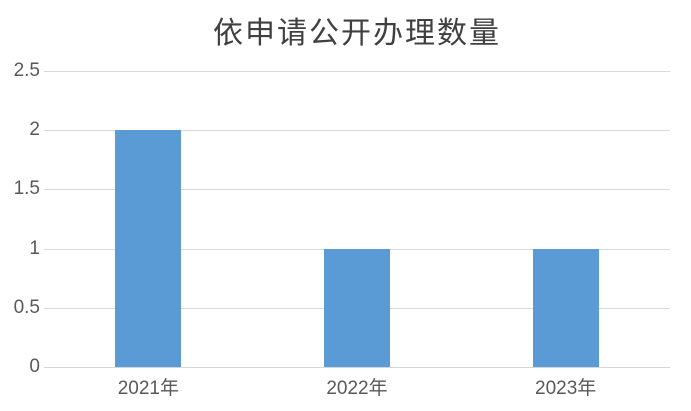 Image resolution: width=691 pixels, height=411 pixels. I want to click on y-axis-tick-label: 1.5, so click(26, 189).